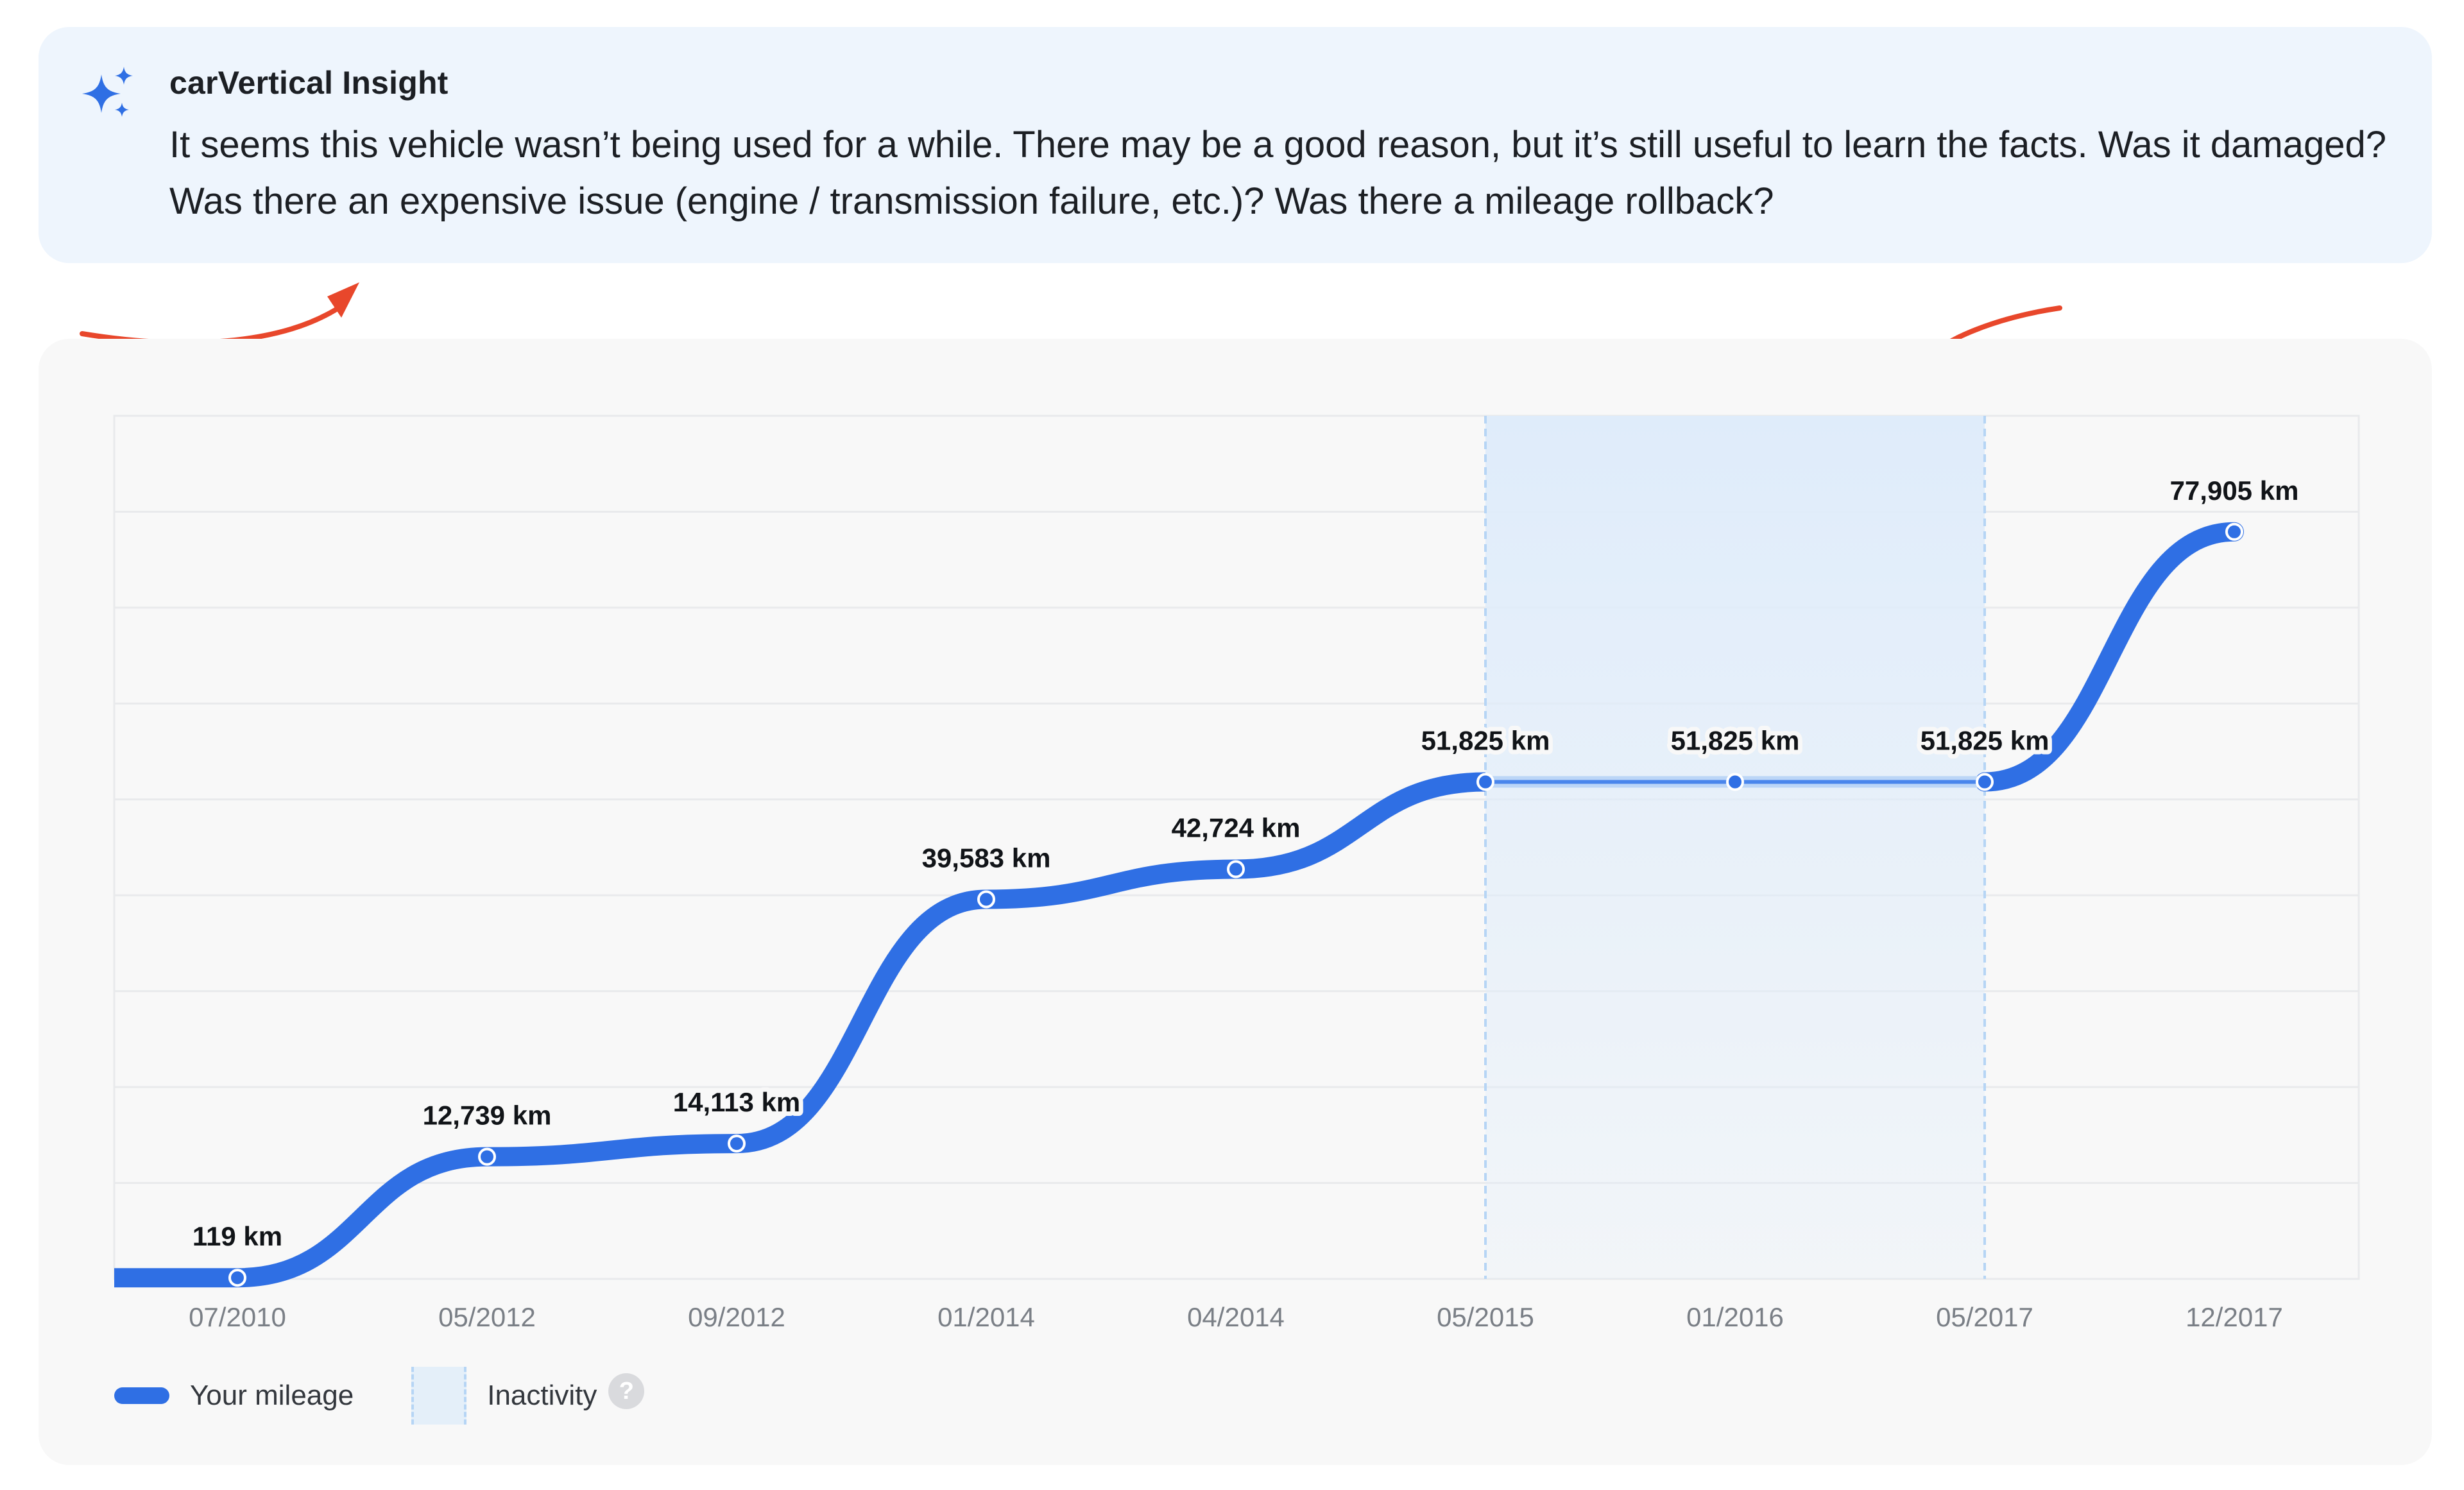 This screenshot has width=2464, height=1490. I want to click on insight-title: carVertical Insight, so click(309, 83).